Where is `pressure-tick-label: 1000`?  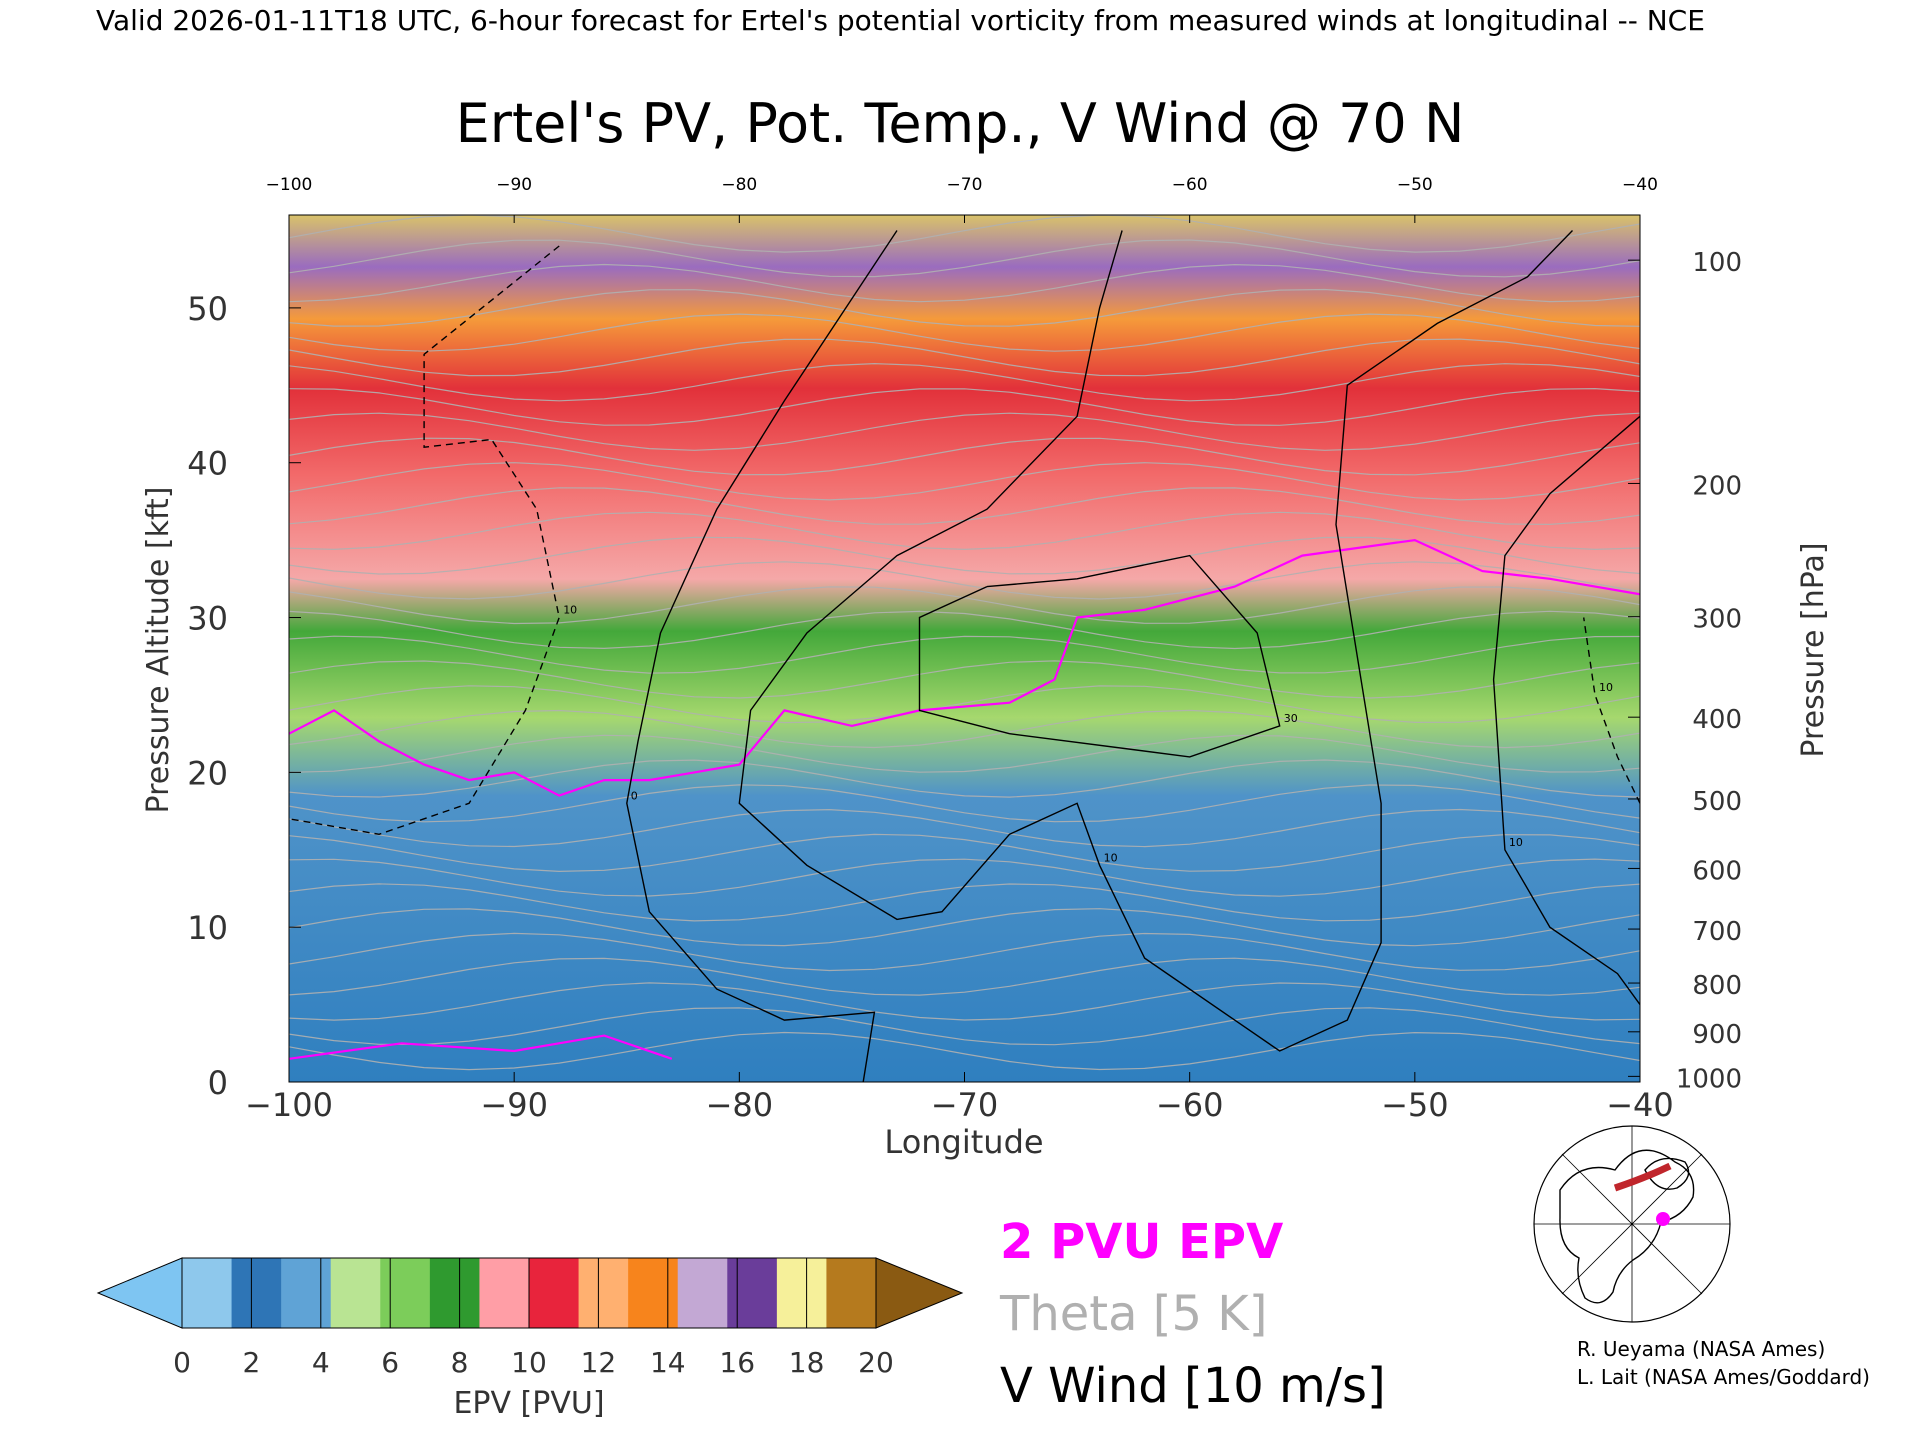 pressure-tick-label: 1000 is located at coordinates (1709, 1079).